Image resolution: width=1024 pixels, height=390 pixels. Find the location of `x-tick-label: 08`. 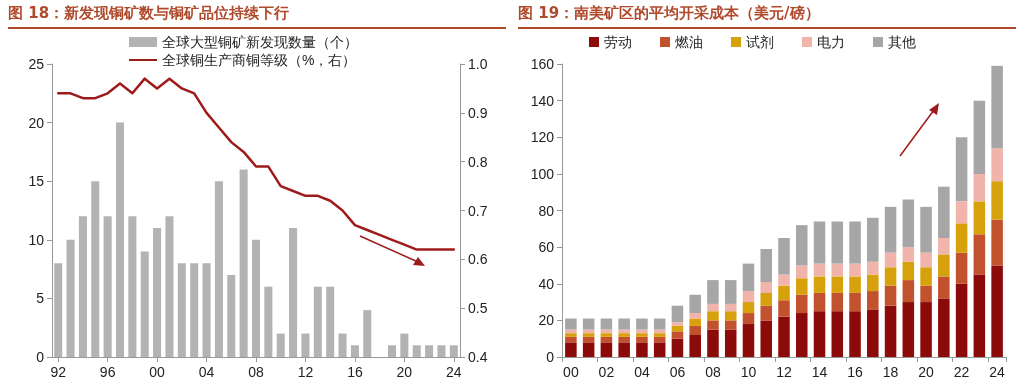

x-tick-label: 08 is located at coordinates (256, 372).